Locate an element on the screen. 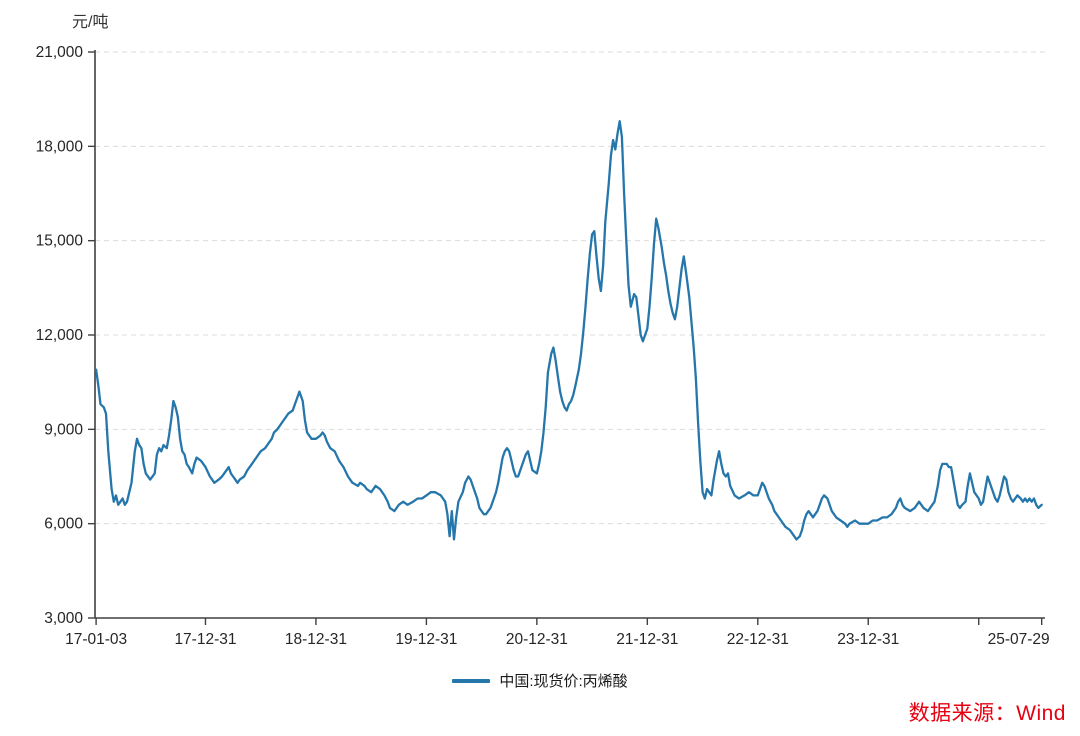 The width and height of the screenshot is (1080, 736). x-tick-label: 23-12-31 is located at coordinates (868, 639).